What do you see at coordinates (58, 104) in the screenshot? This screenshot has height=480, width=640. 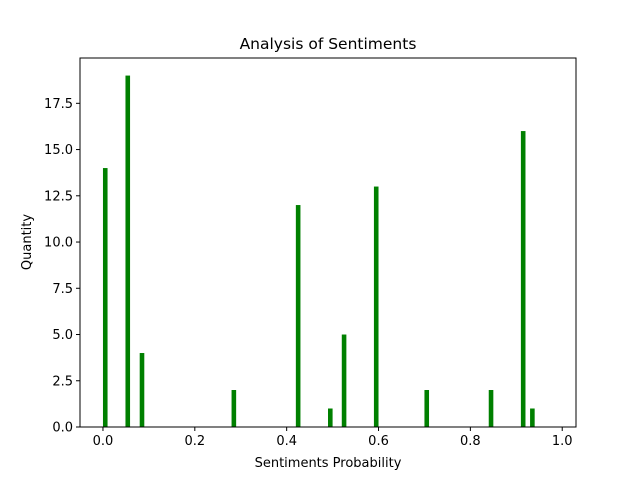 I see `y-tick-label: 17.5` at bounding box center [58, 104].